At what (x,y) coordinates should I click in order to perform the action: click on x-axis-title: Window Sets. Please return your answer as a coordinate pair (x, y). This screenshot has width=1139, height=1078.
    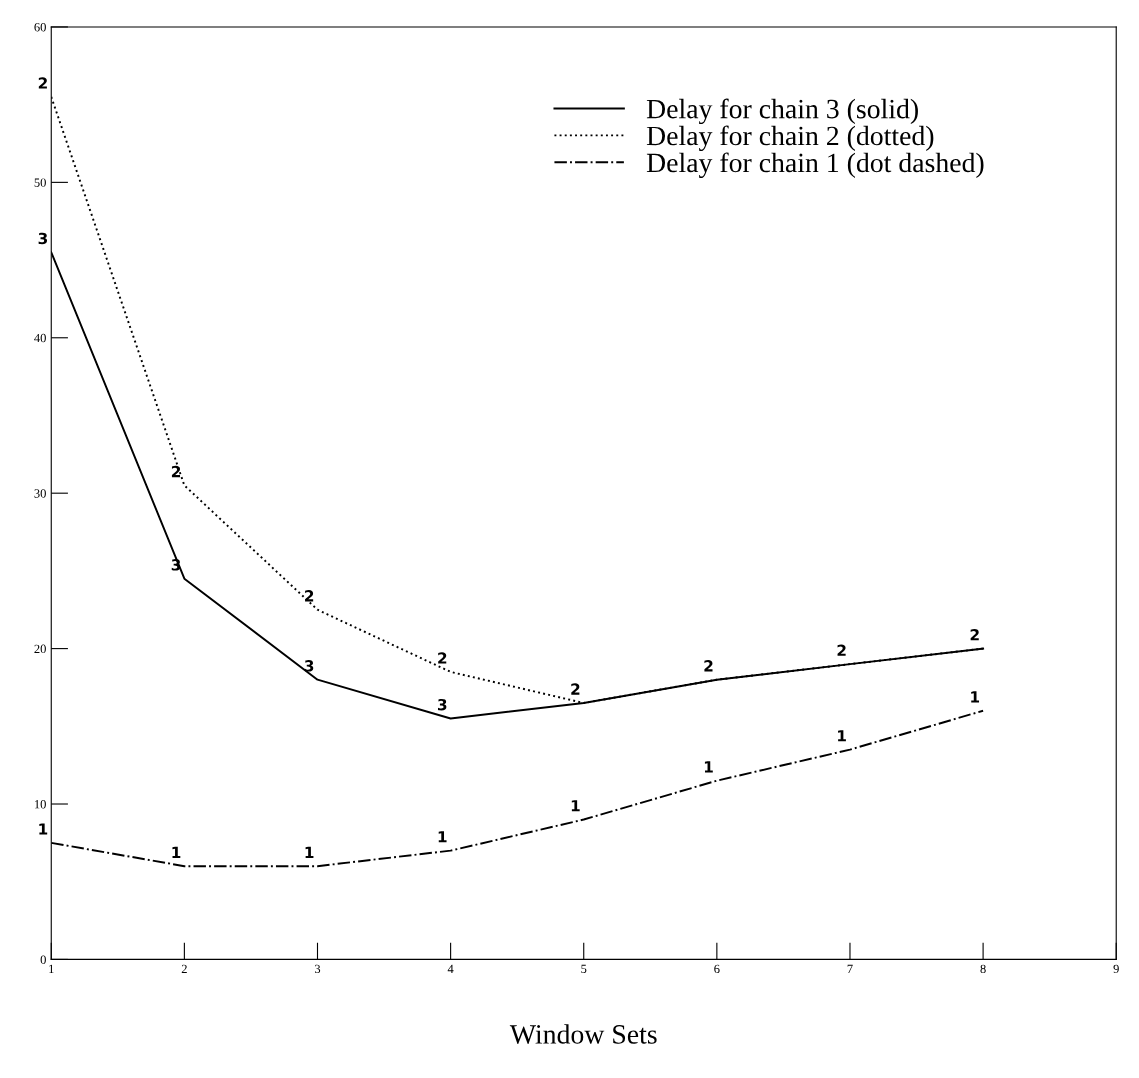
    Looking at the image, I should click on (583, 1034).